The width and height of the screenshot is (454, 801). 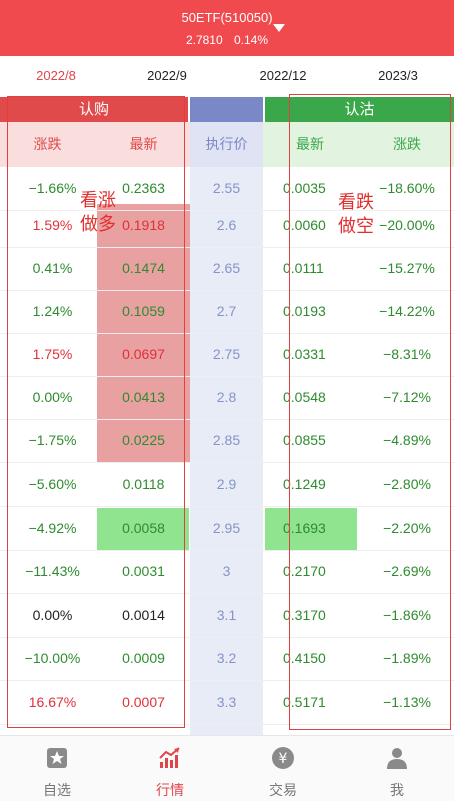 What do you see at coordinates (407, 658) in the screenshot?
I see `put-change-cell: −1.89%` at bounding box center [407, 658].